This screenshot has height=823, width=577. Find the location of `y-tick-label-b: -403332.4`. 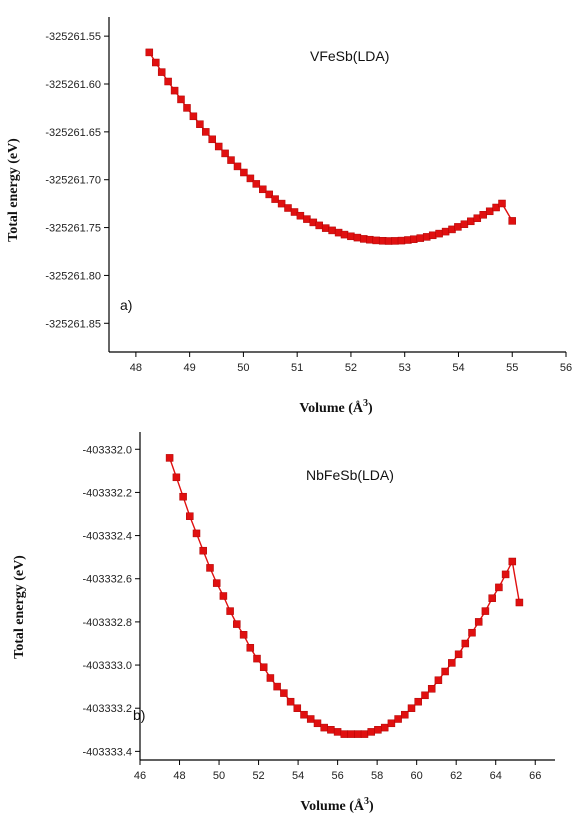

y-tick-label-b: -403332.4 is located at coordinates (107, 537).